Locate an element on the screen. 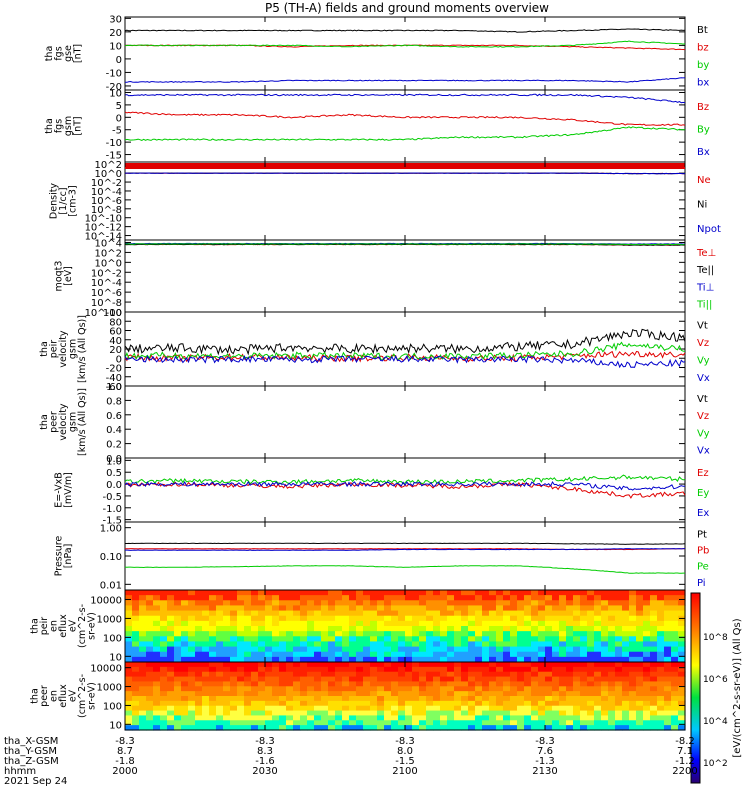 The height and width of the screenshot is (800, 750). y-axis-label: tha is located at coordinates (44, 422).